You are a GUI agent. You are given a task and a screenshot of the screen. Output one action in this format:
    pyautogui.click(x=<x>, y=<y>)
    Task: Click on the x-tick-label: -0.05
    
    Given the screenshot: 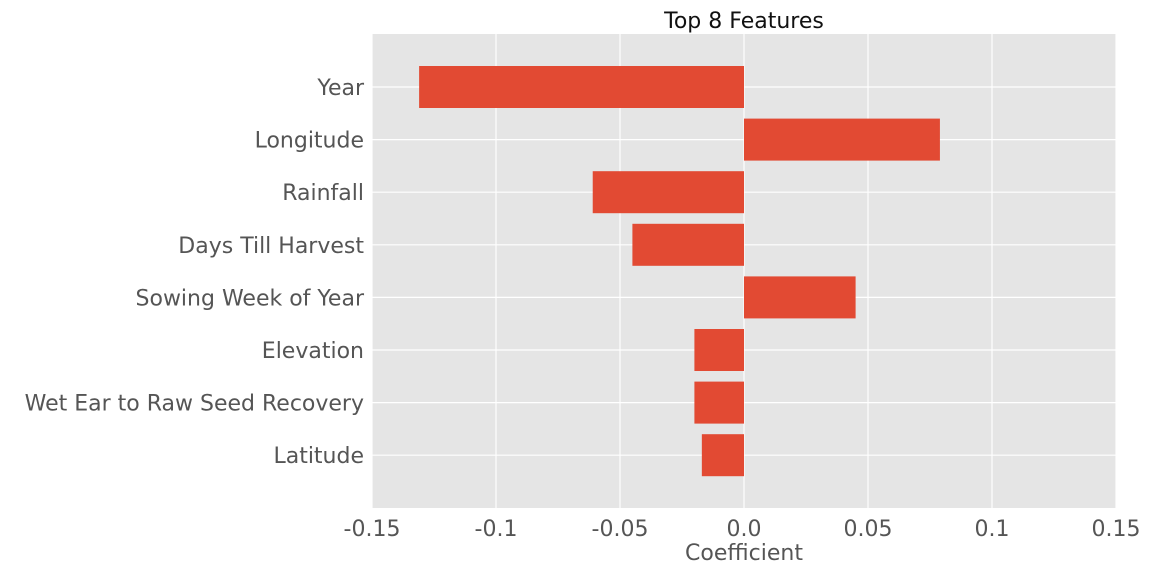 What is the action you would take?
    pyautogui.click(x=620, y=529)
    